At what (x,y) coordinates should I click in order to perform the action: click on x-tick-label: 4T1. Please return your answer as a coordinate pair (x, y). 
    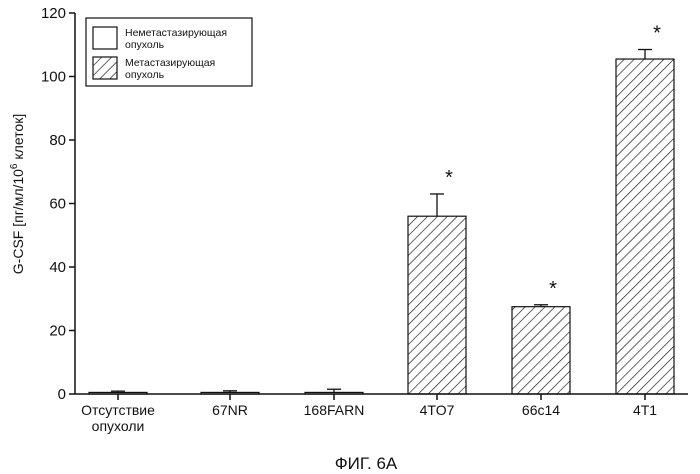
    Looking at the image, I should click on (645, 410).